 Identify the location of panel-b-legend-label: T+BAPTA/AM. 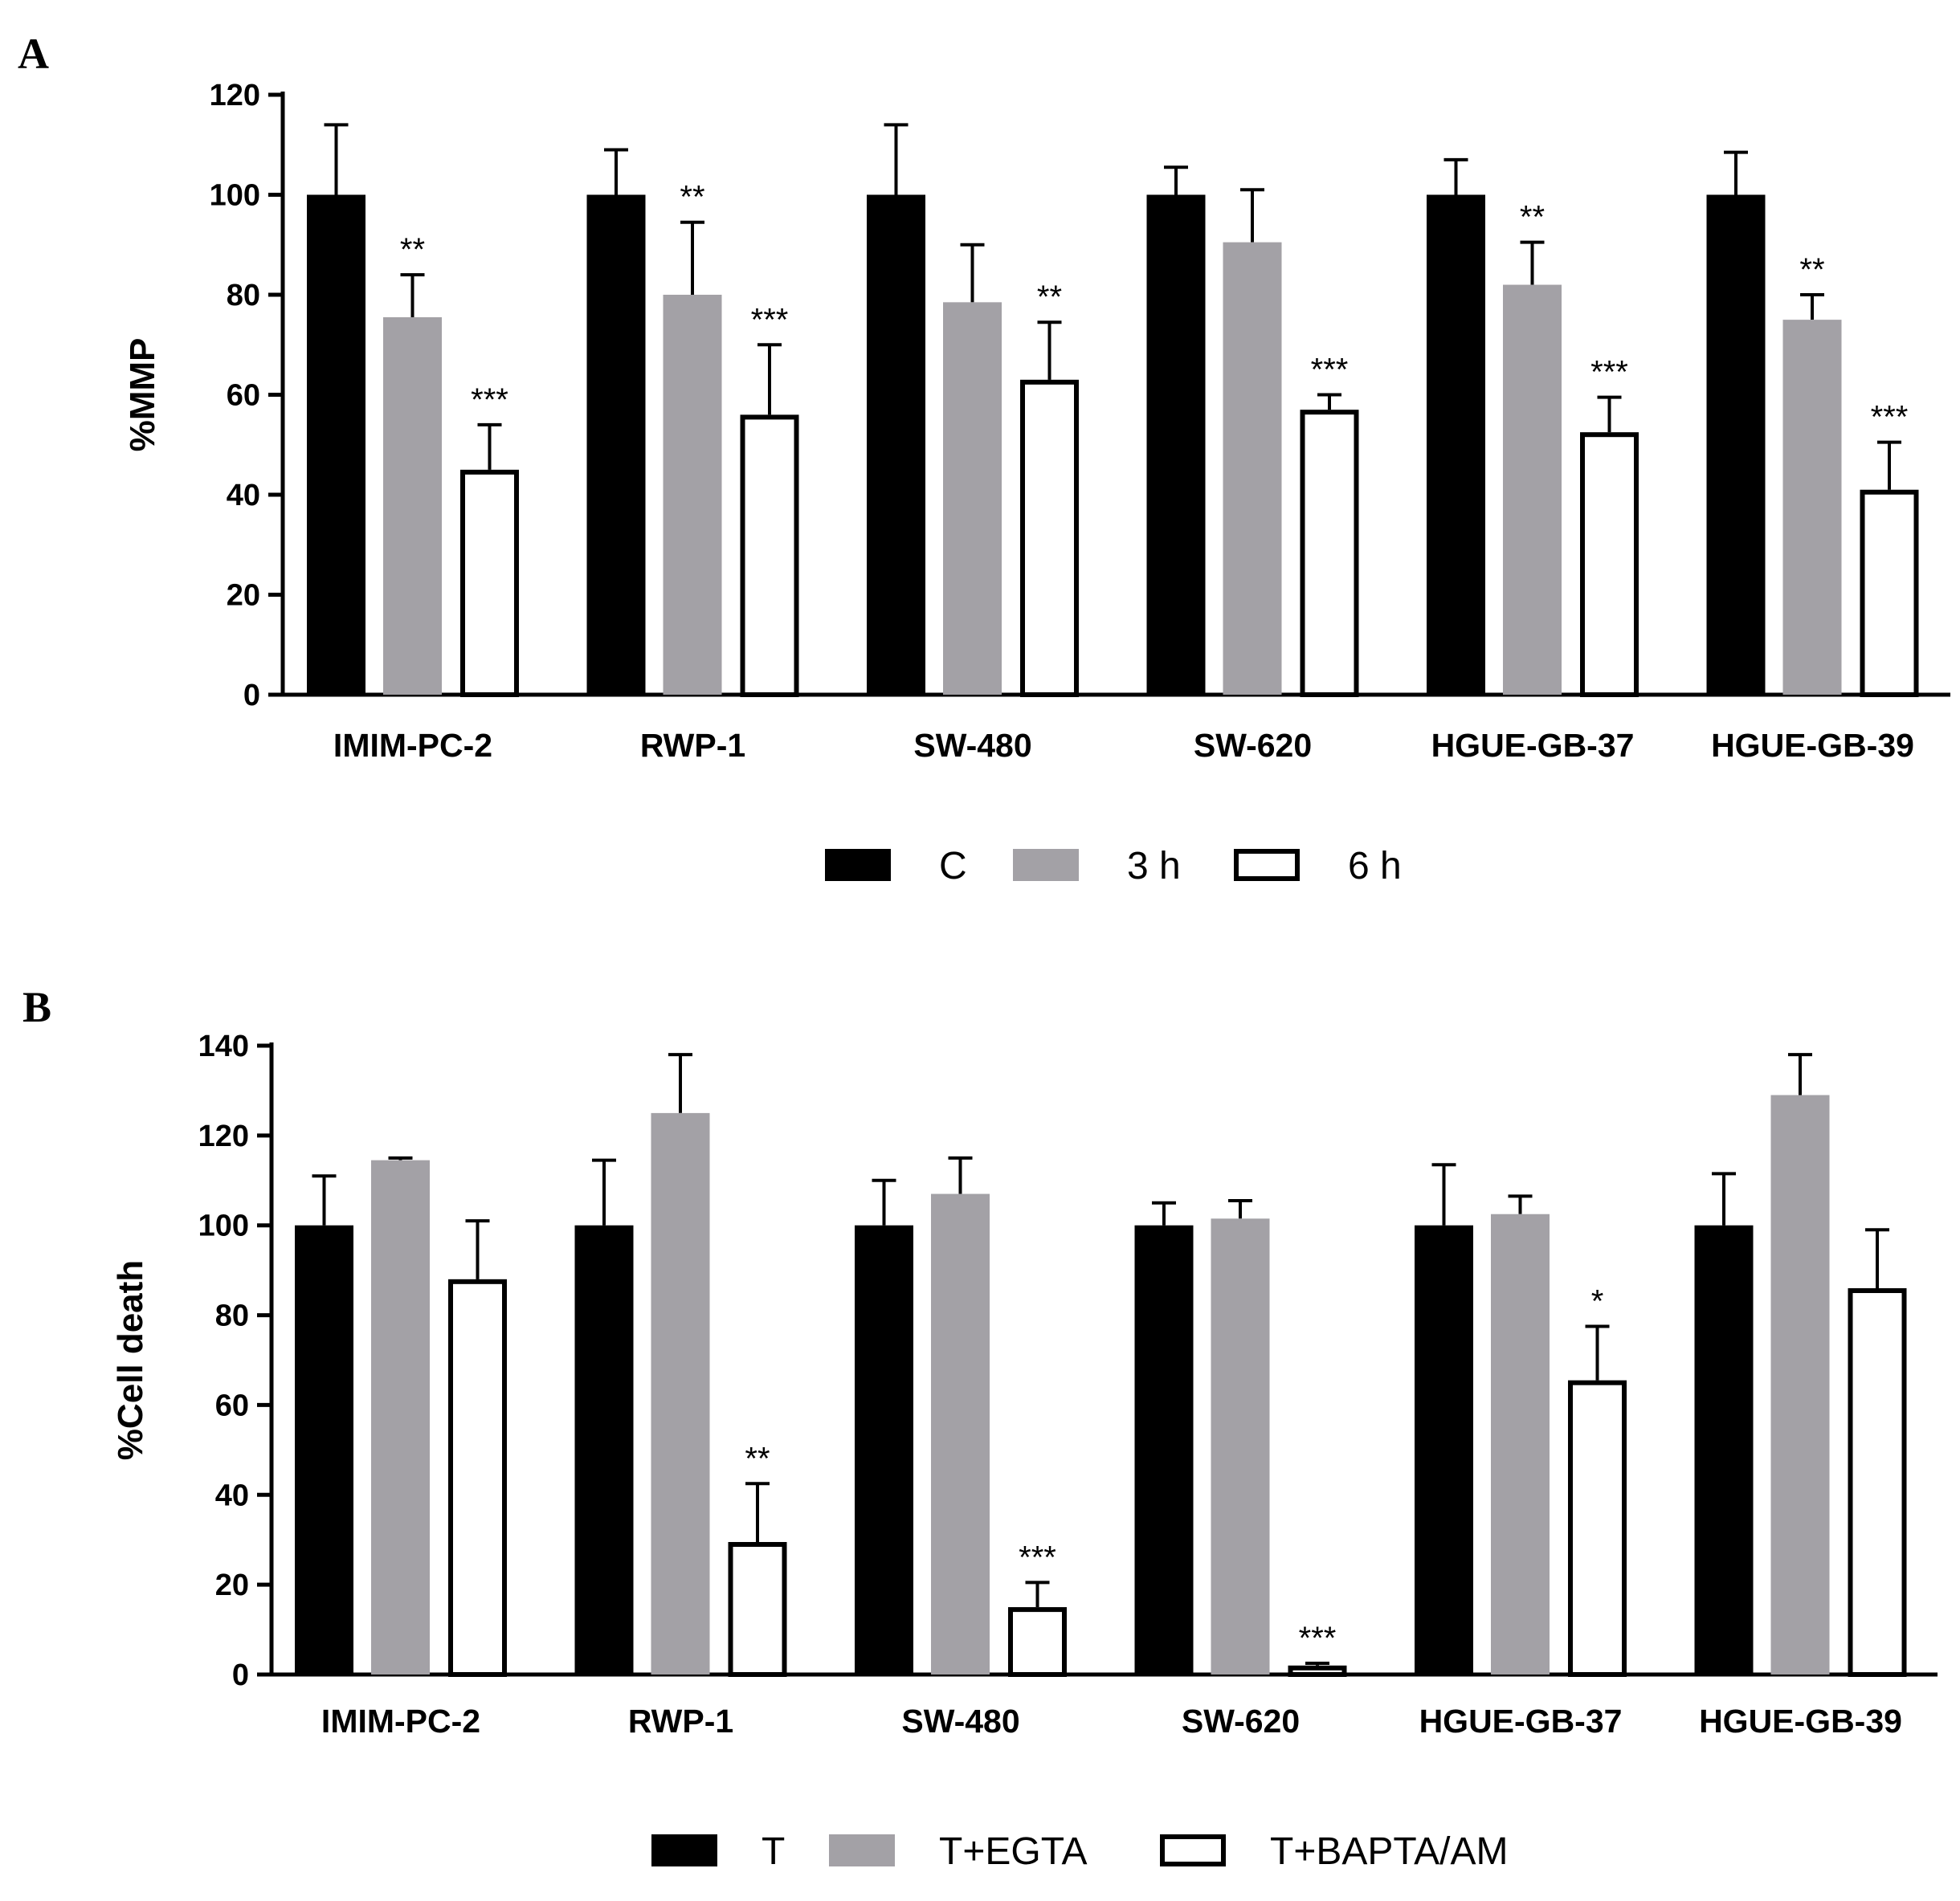
(1390, 1851).